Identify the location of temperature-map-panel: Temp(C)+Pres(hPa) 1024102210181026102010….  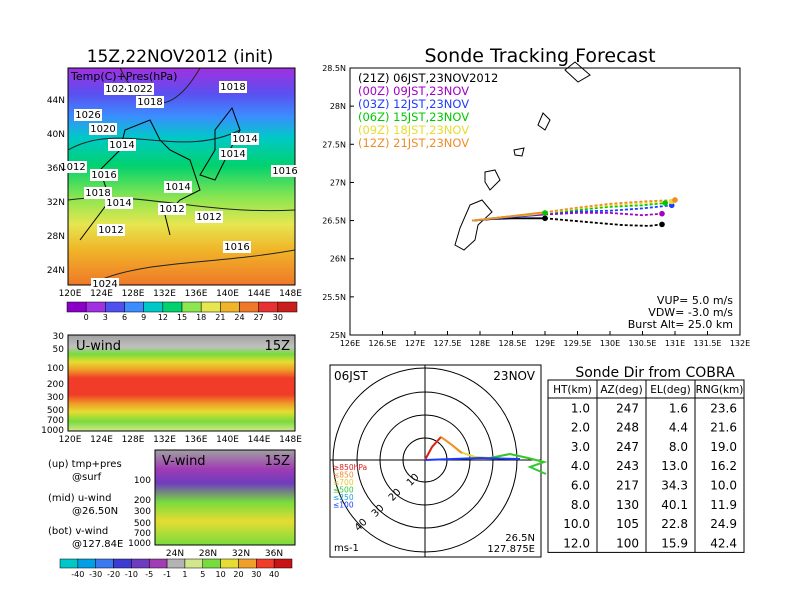
(175, 194).